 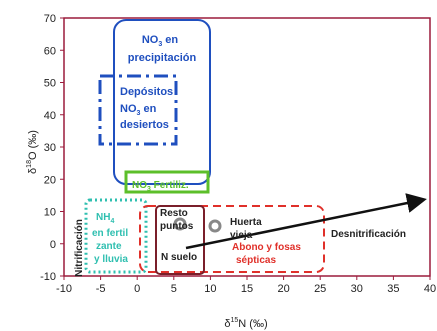 I want to click on point-resto-puntos, so click(x=180, y=224).